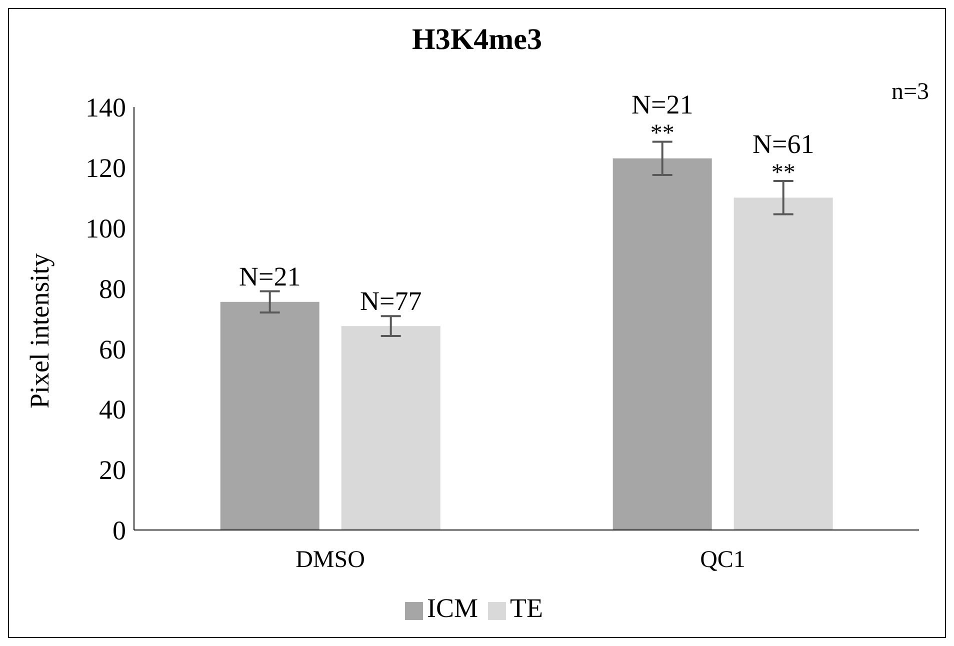 The width and height of the screenshot is (954, 646). Describe the element at coordinates (910, 92) in the screenshot. I see `text: n=3` at that location.